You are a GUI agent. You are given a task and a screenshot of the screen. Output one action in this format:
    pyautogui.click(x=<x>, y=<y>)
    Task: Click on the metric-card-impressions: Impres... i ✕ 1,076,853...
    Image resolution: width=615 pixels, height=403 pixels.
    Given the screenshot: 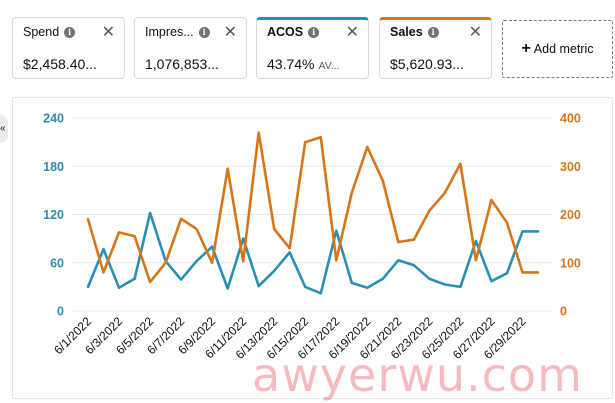 What is the action you would take?
    pyautogui.click(x=190, y=48)
    